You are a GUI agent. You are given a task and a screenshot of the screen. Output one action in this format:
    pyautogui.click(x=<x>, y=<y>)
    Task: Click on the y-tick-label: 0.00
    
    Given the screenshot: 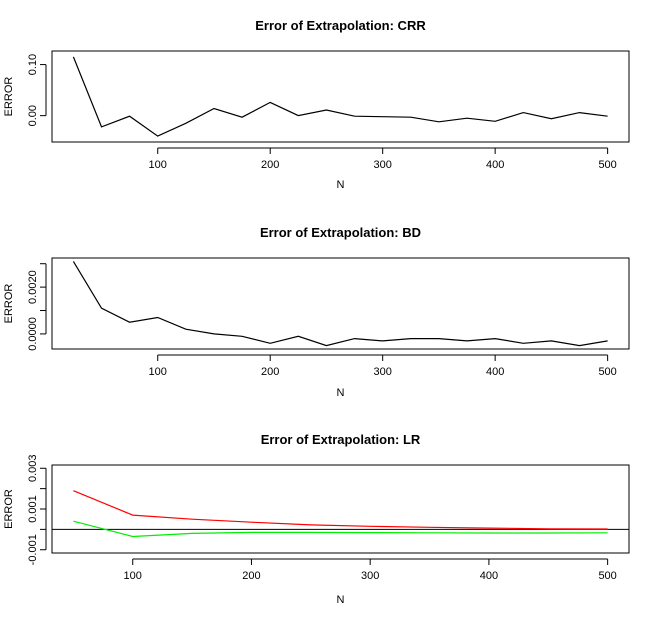 What is the action you would take?
    pyautogui.click(x=33, y=115)
    